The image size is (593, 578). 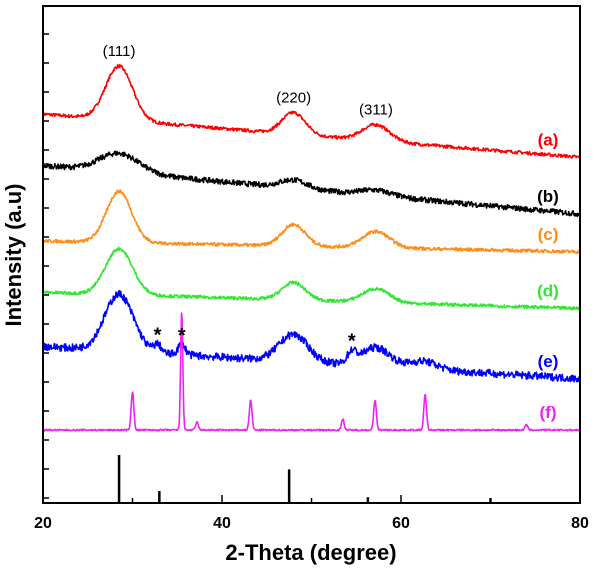 I want to click on series-label: (d), so click(x=548, y=291).